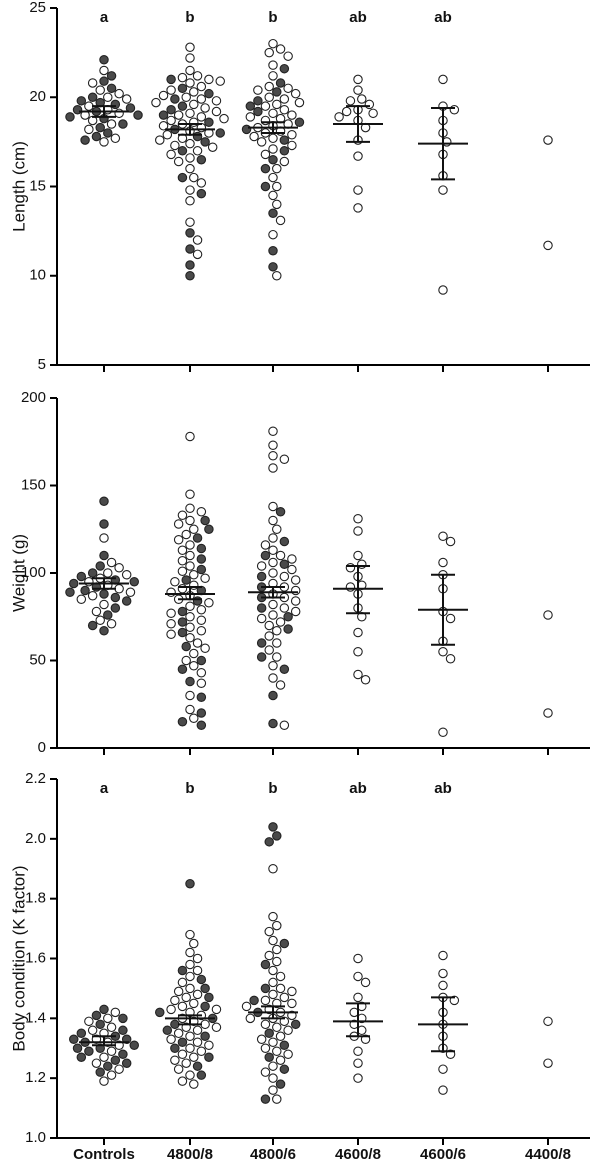 This screenshot has width=597, height=1163. What do you see at coordinates (35, 1017) in the screenshot?
I see `y-tick-label: 1.4` at bounding box center [35, 1017].